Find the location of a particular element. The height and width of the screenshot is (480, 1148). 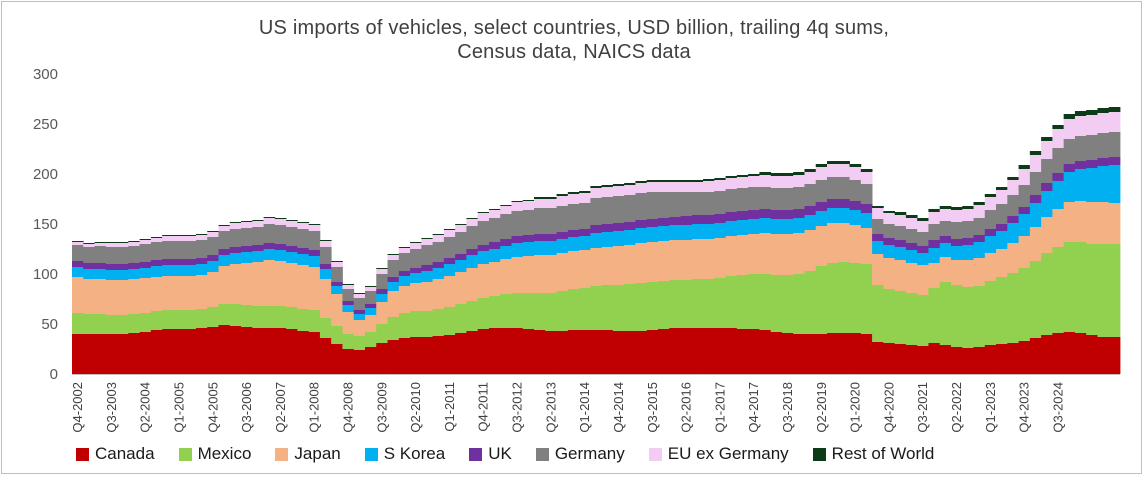

x-tick-label: Q3-2003 is located at coordinates (111, 407).